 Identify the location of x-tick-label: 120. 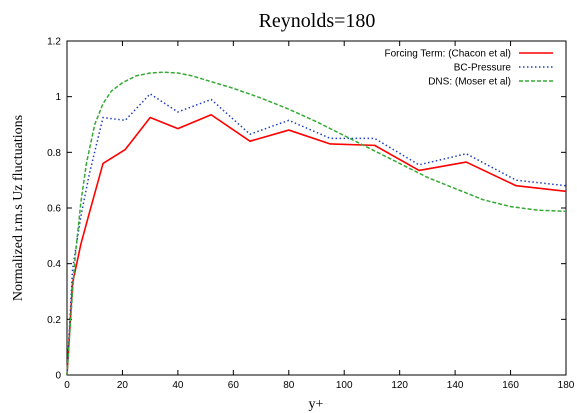
(399, 385).